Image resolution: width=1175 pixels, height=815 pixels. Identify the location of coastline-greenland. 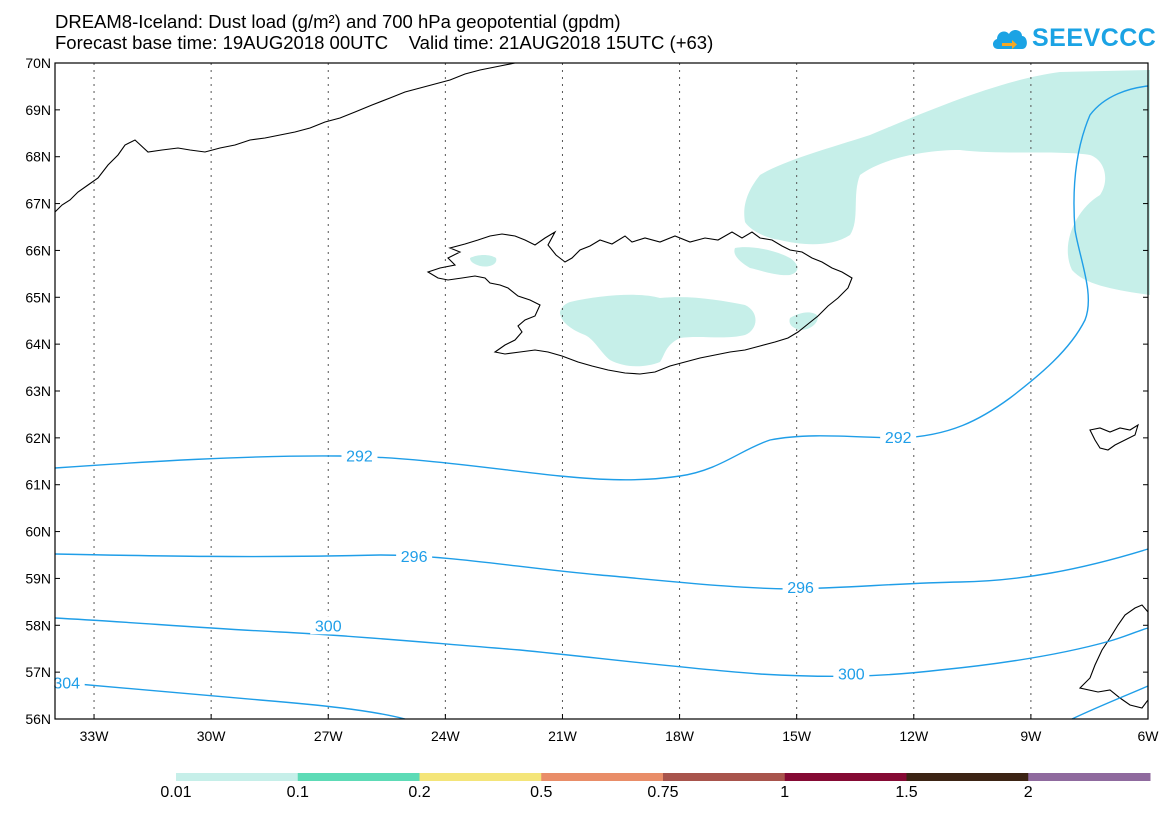
(285, 137).